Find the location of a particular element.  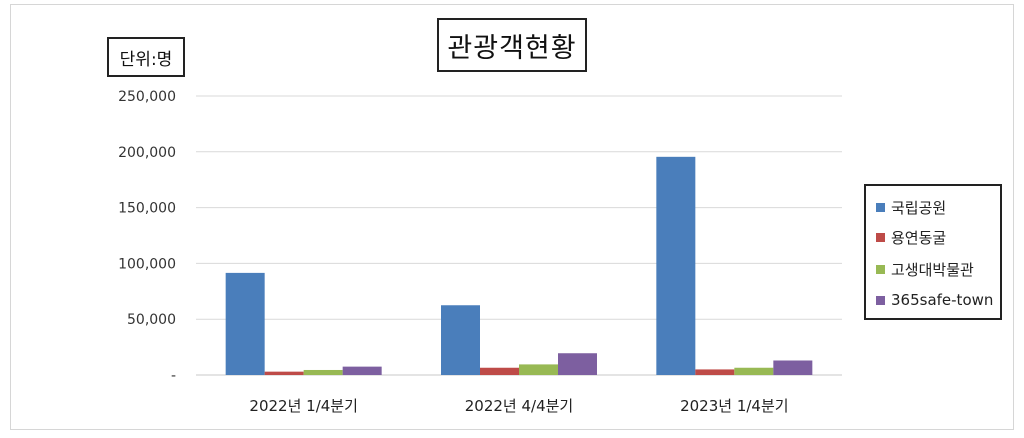

legend-label: 365safe-town is located at coordinates (942, 300).